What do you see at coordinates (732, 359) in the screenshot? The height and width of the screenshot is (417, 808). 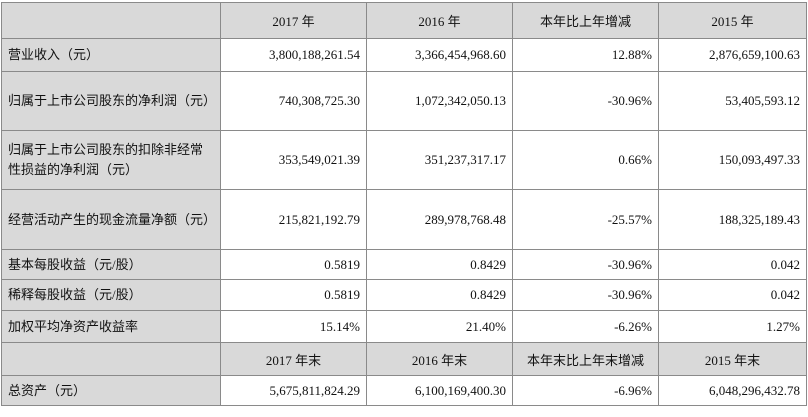 I see `header-cell-2015-end: 2015 年末` at bounding box center [732, 359].